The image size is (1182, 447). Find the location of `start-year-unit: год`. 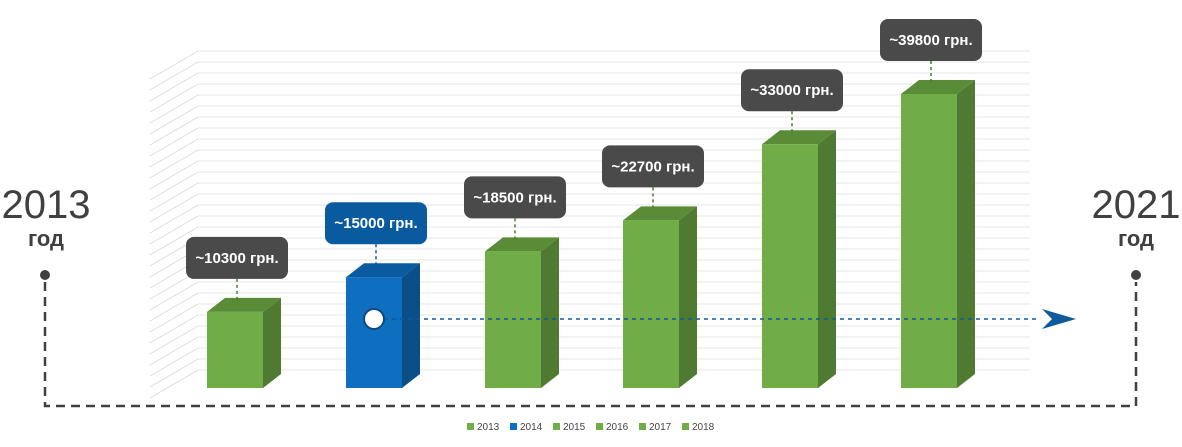

start-year-unit: год is located at coordinates (46, 238).